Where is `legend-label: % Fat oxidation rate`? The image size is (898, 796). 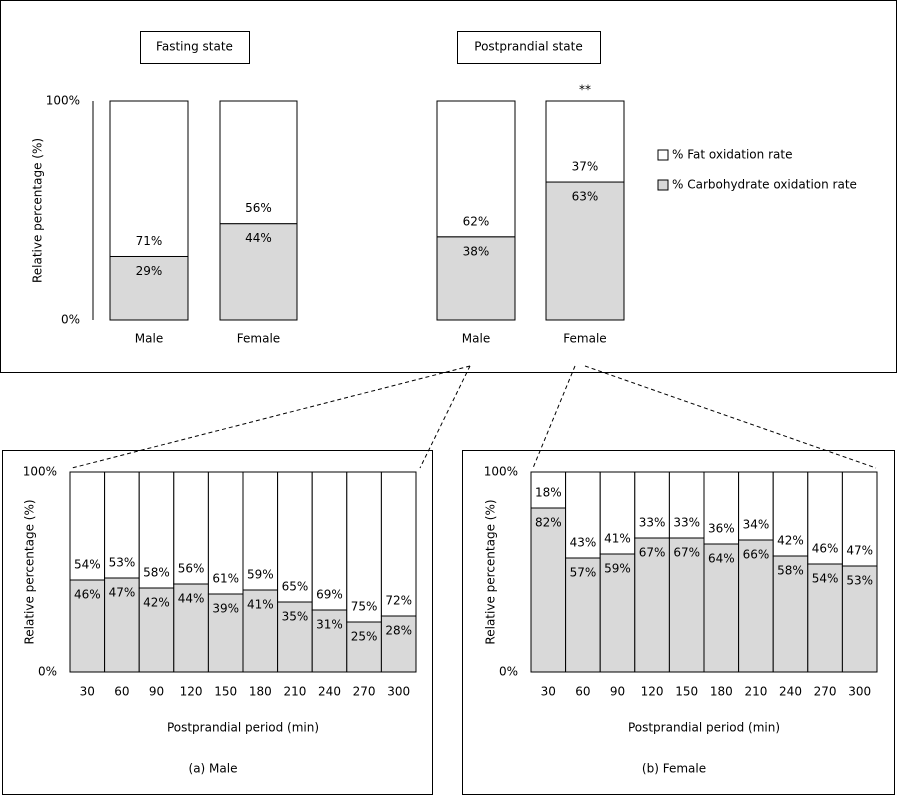
legend-label: % Fat oxidation rate is located at coordinates (732, 155).